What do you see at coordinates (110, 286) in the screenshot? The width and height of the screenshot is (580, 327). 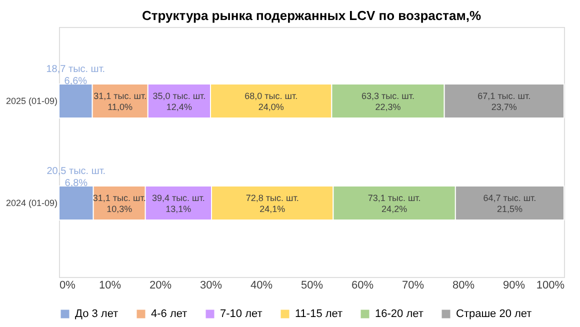 I see `x-tick-label: 10%` at bounding box center [110, 286].